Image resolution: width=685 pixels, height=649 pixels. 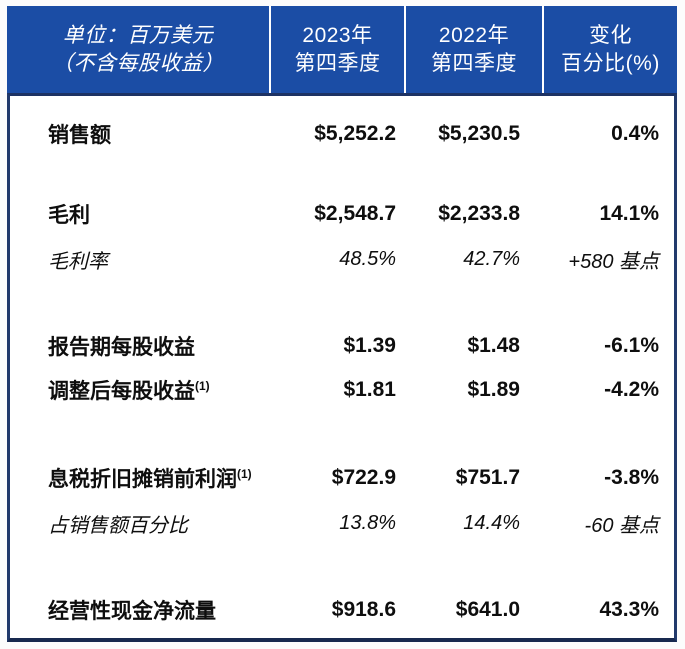 What do you see at coordinates (337, 63) in the screenshot?
I see `header-2023-line2: 第四季度` at bounding box center [337, 63].